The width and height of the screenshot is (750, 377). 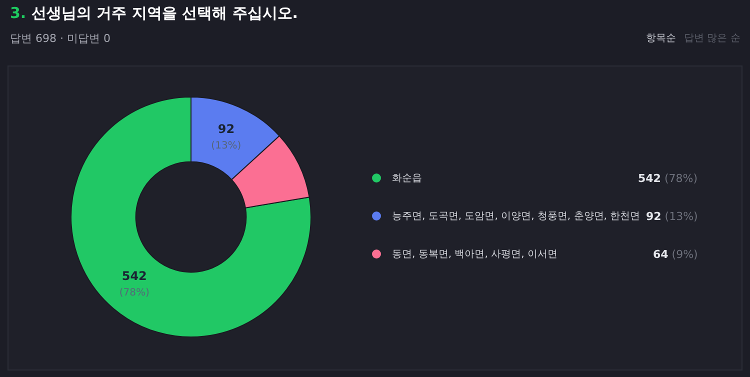 I want to click on data-label: 92 (13%), so click(x=226, y=137).